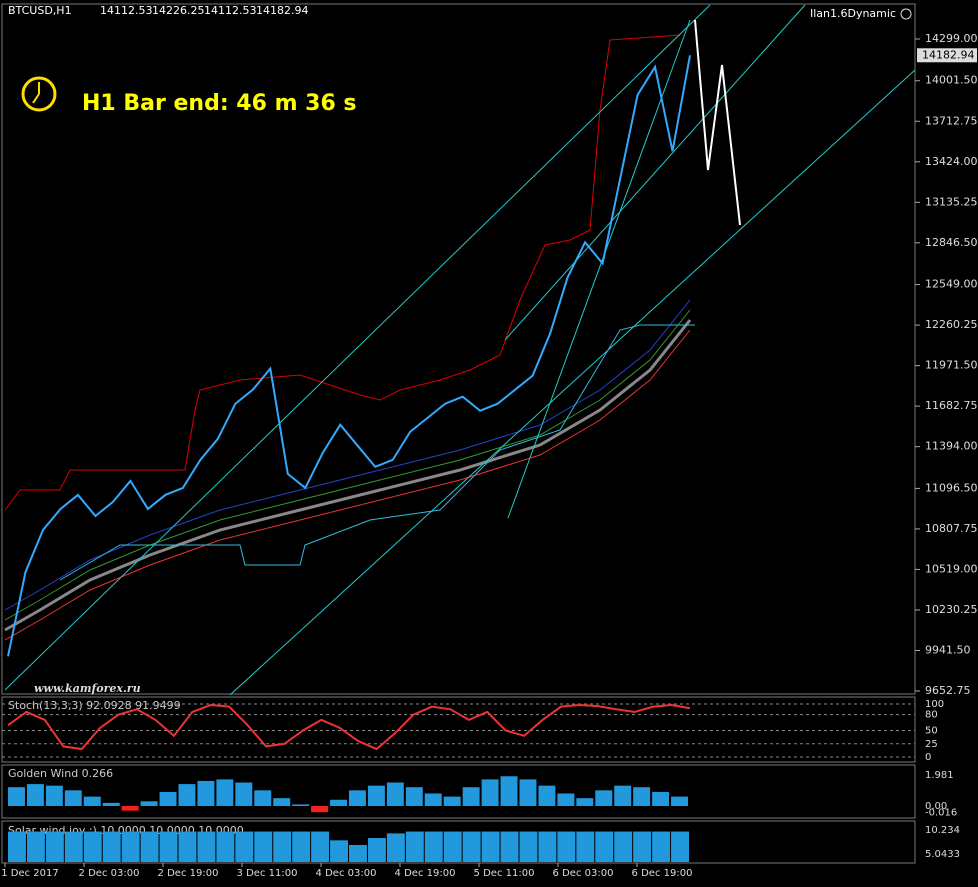  Describe the element at coordinates (951, 365) in the screenshot. I see `price-tick-label: 11971.50` at that location.